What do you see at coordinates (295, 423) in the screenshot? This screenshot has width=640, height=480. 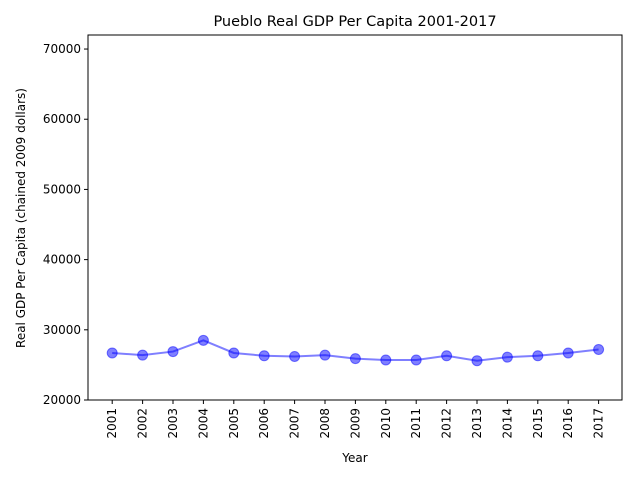 I see `x-tick-label: 2007` at bounding box center [295, 423].